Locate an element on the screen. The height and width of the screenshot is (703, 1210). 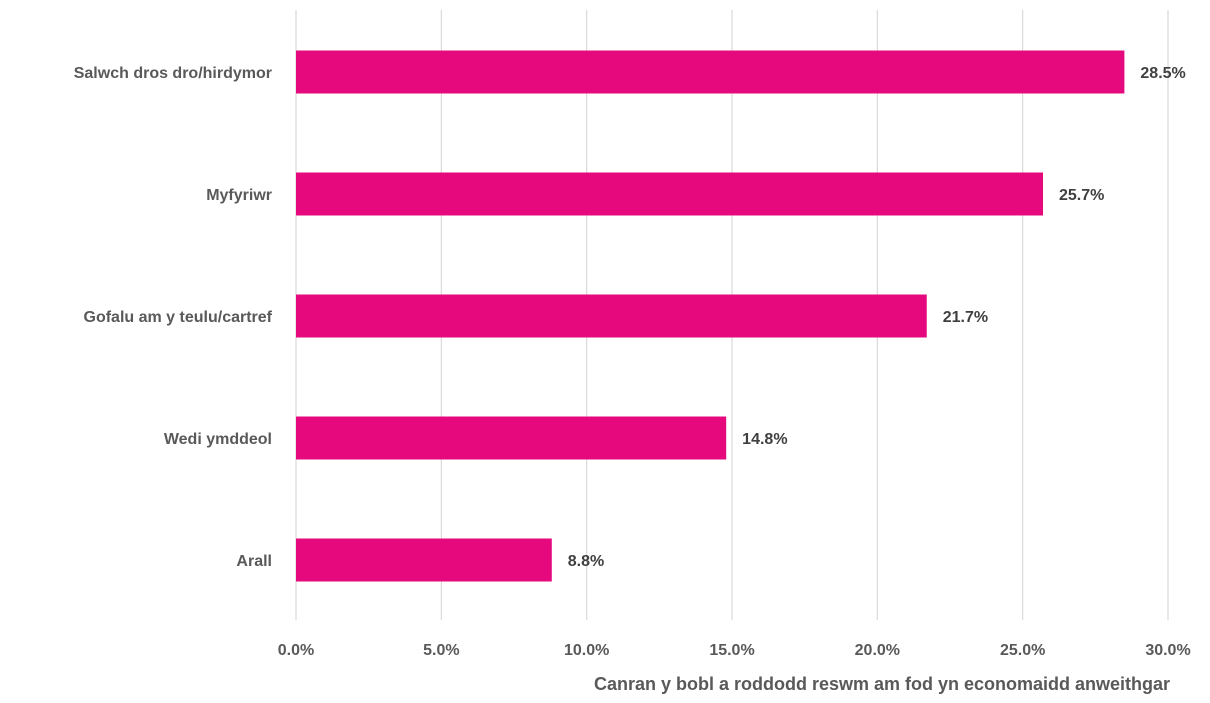
x-tick-labels: 0.0% 5.0% 10.0% 15.0% 20.0% 25.0% 30.0% is located at coordinates (734, 650).